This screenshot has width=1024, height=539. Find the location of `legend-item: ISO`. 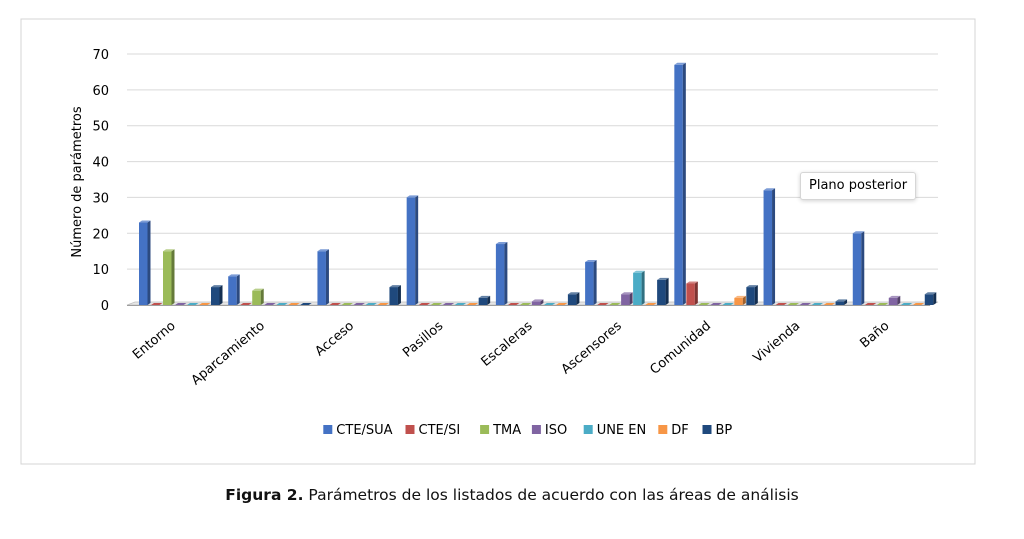

legend-item: ISO is located at coordinates (549, 430).